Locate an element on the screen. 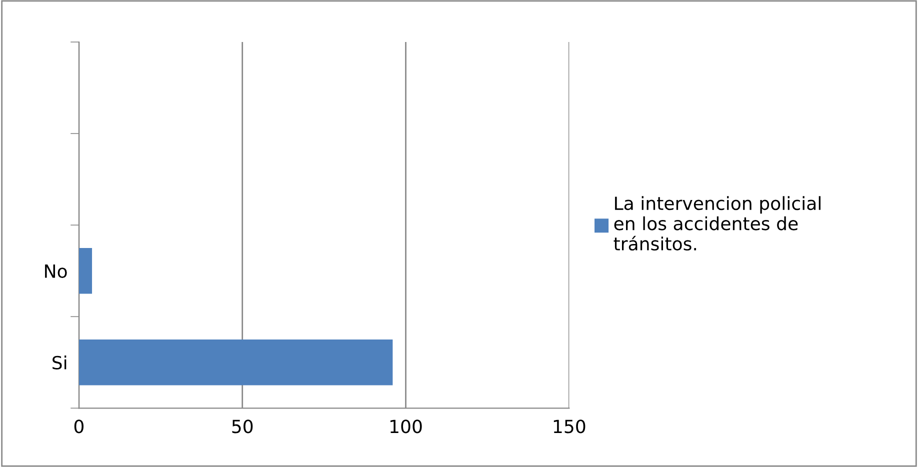 The height and width of the screenshot is (467, 918). y-tick-label: No is located at coordinates (56, 271).